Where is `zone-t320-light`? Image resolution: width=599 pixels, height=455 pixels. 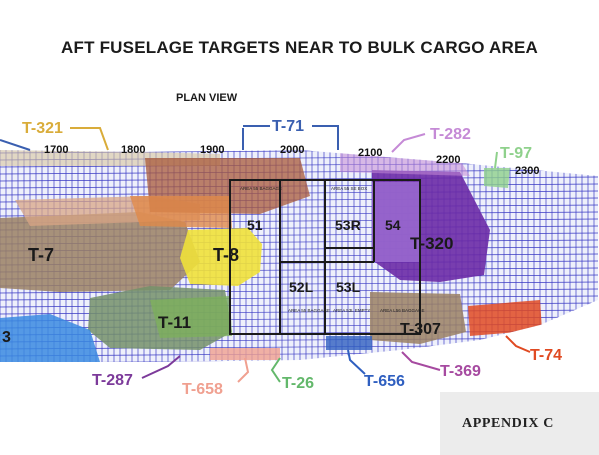 zone-t320-light is located at coordinates (396, 222).